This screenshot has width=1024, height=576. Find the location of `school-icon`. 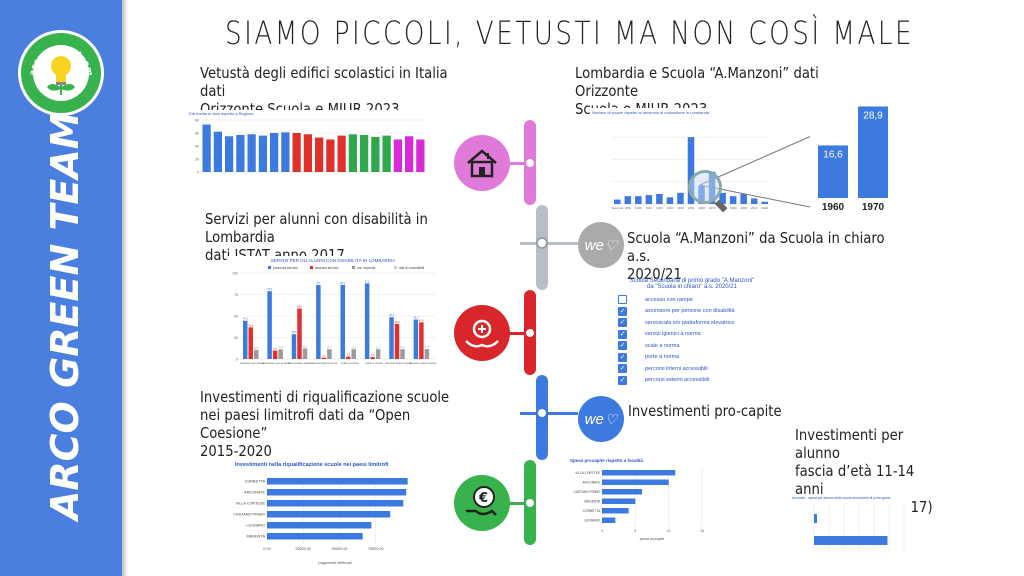

school-icon is located at coordinates (482, 163).